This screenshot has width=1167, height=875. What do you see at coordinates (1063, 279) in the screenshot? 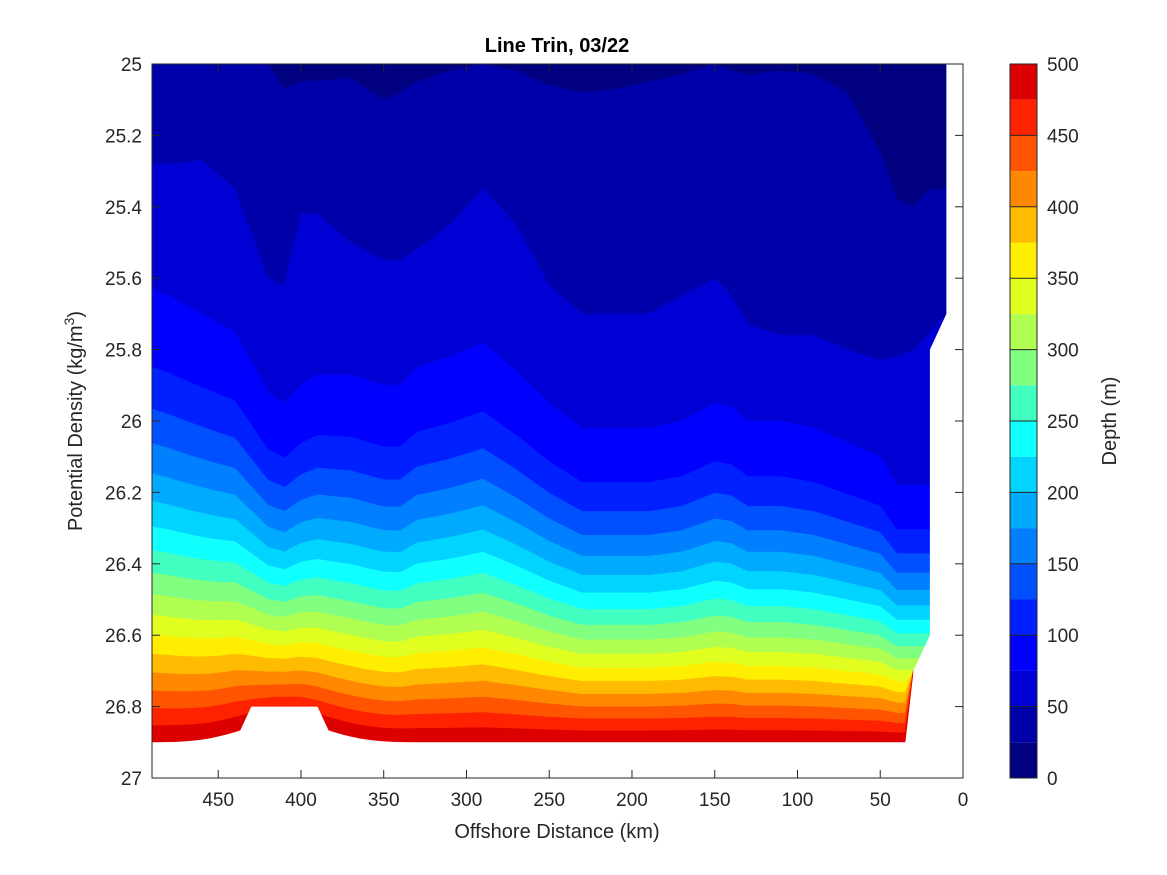
I see `colorbar-tick-label: 350` at bounding box center [1063, 279].